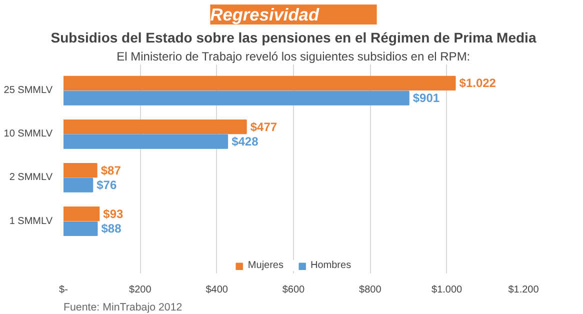 This screenshot has height=314, width=583. I want to click on chart-subtitle: Subsidios del Estado sobre las pensiones en el Régimen de Prima Media, so click(293, 38).